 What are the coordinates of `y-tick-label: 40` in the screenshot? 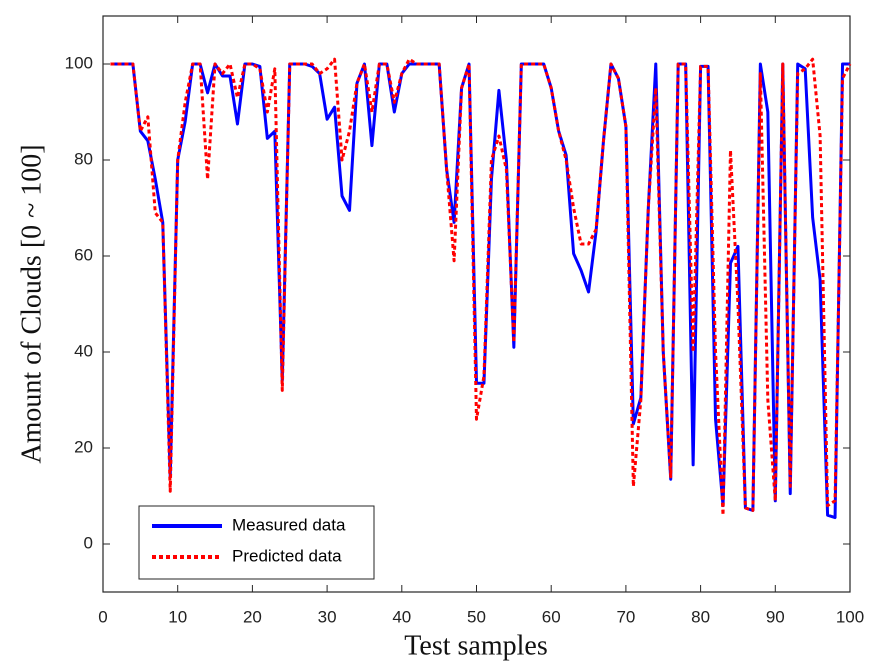 It's located at (83, 350).